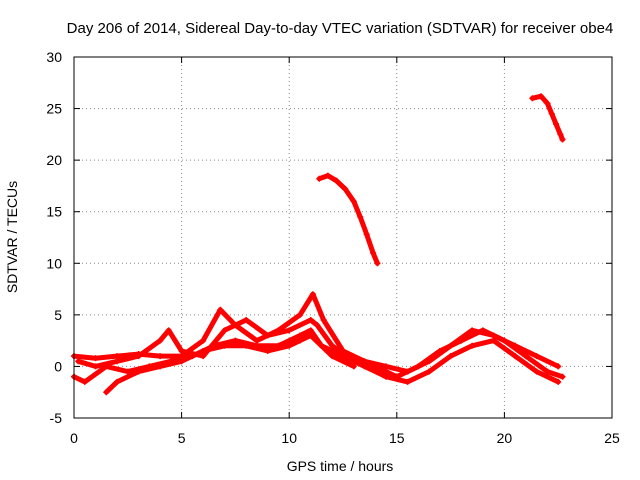 This screenshot has height=480, width=640. I want to click on y-tick-label: 30, so click(54, 57).